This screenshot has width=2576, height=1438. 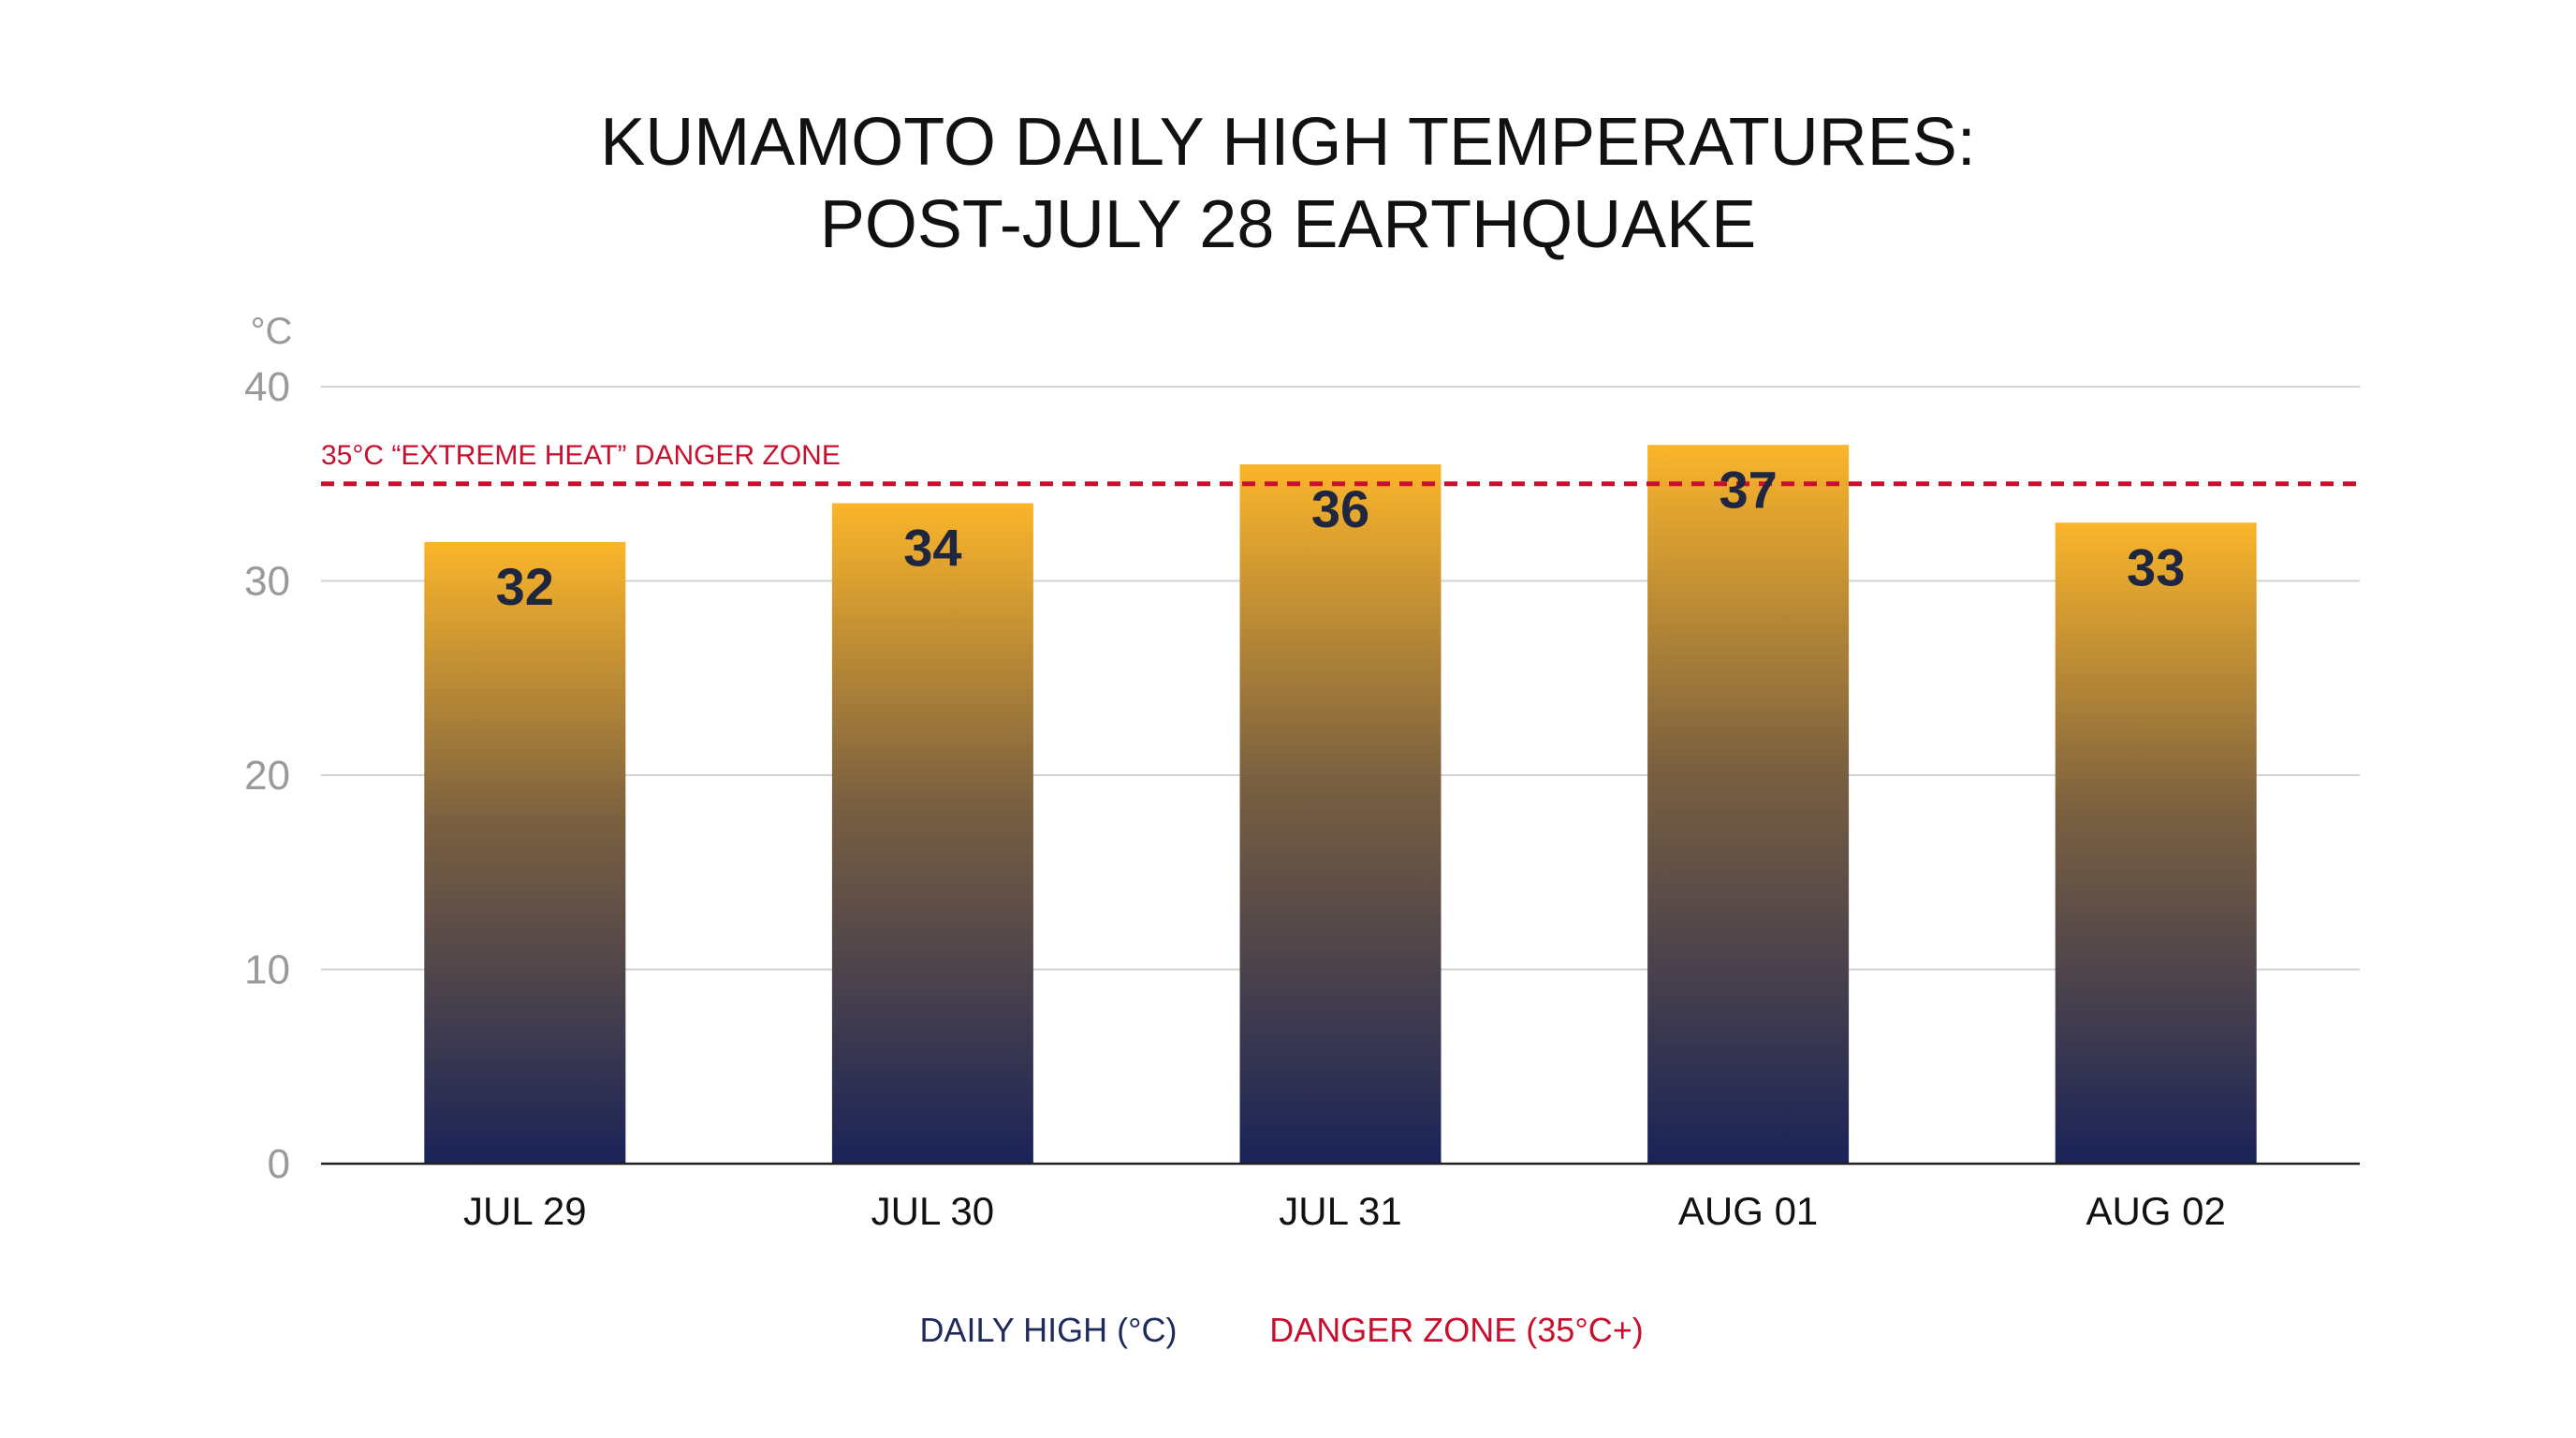 What do you see at coordinates (279, 1164) in the screenshot?
I see `y-tick-label-0: 0` at bounding box center [279, 1164].